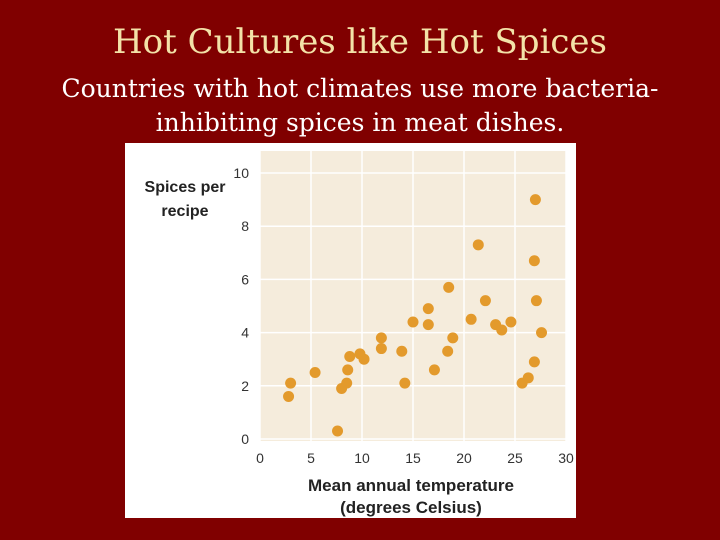 The width and height of the screenshot is (720, 540). What do you see at coordinates (245, 386) in the screenshot?
I see `y-tick-label: 2` at bounding box center [245, 386].